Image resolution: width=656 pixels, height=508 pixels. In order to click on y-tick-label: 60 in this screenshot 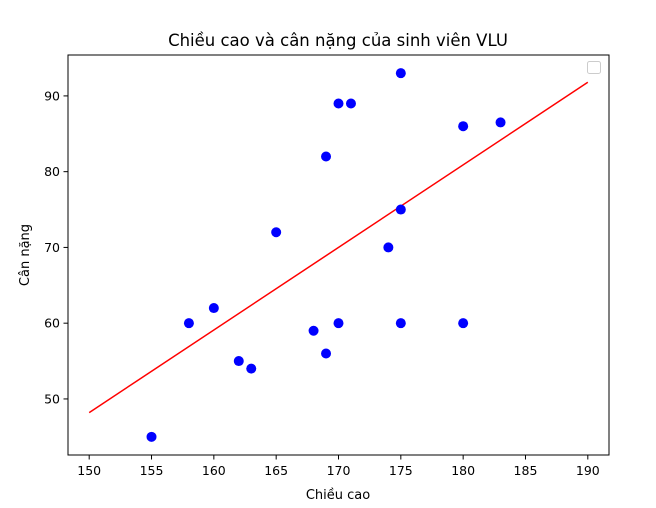, I will do `click(52, 323)`.